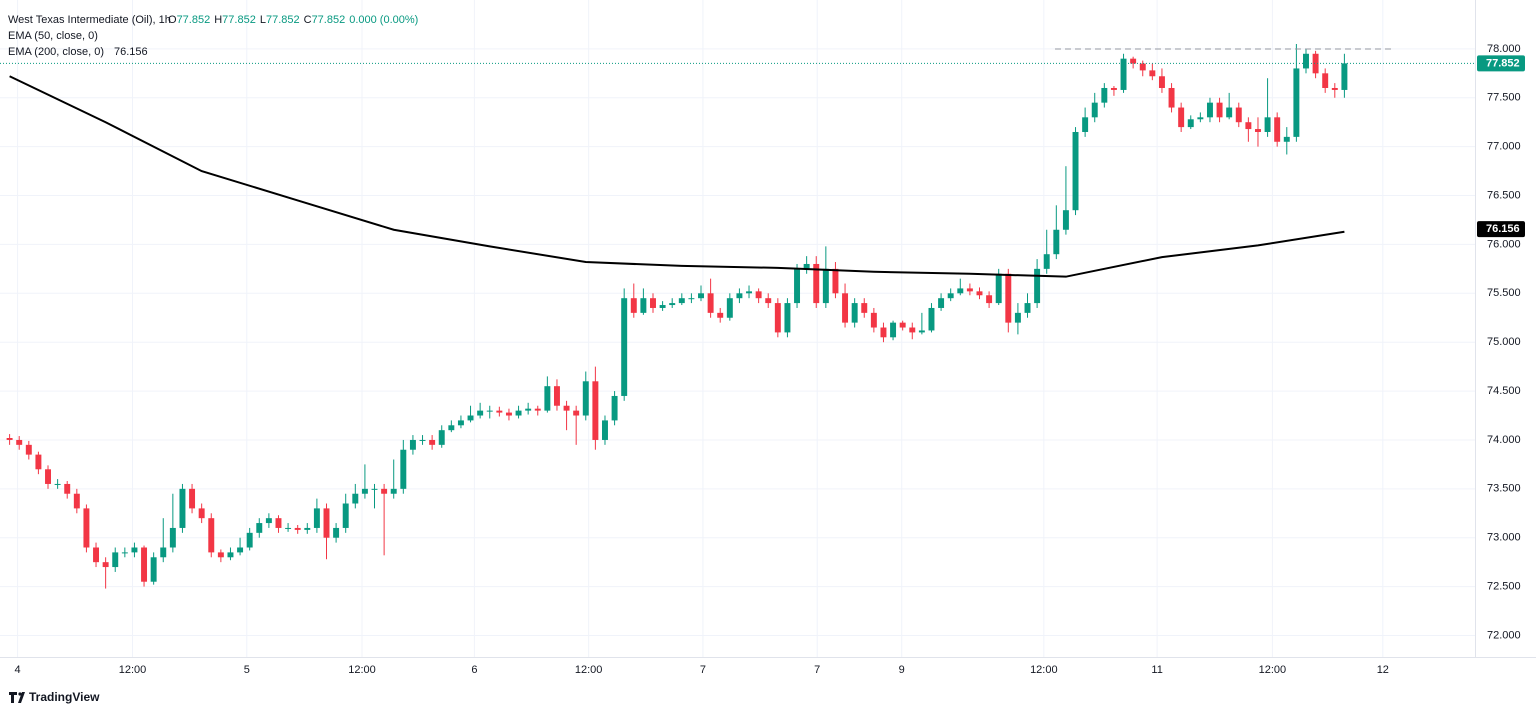  Describe the element at coordinates (1504, 538) in the screenshot. I see `y-tick-label: 73.000` at that location.